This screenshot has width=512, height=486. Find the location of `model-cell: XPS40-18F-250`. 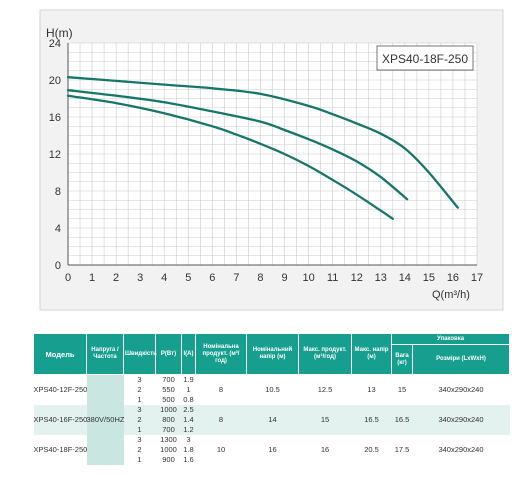

model-cell: XPS40-18F-250 is located at coordinates (60, 449).